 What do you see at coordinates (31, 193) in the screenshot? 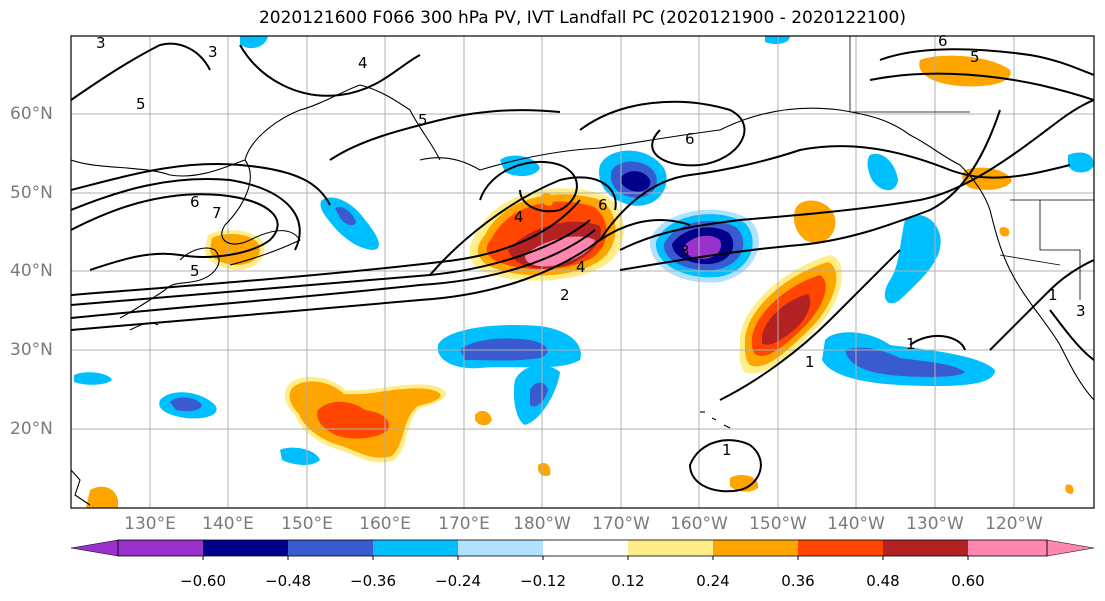
I see `lat-label: 50°N` at bounding box center [31, 193].